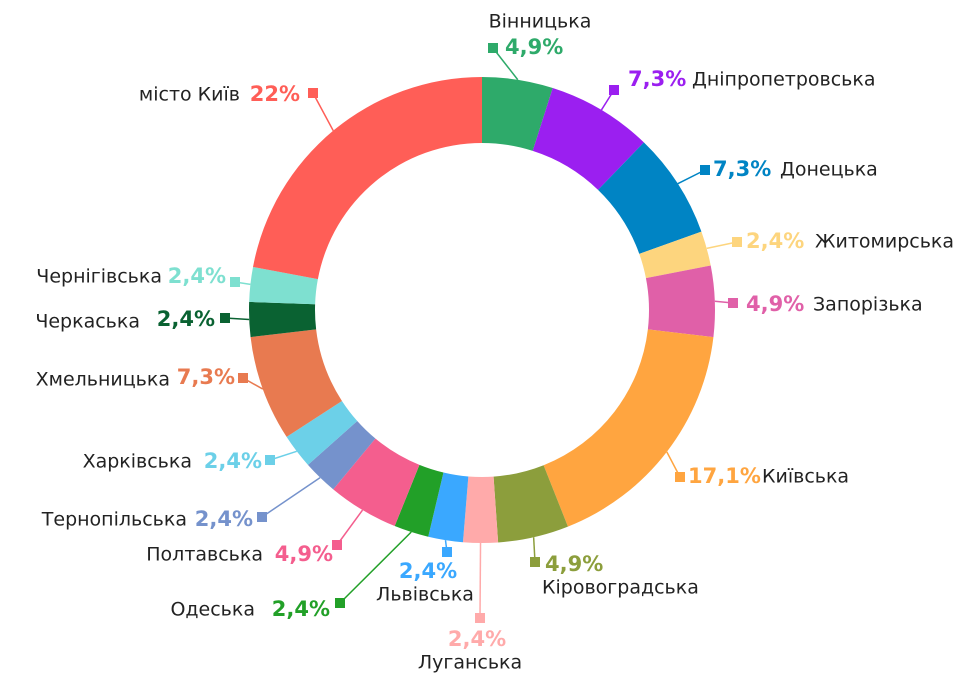 The image size is (972, 673). I want to click on category-label: Чернігівська, so click(99, 277).